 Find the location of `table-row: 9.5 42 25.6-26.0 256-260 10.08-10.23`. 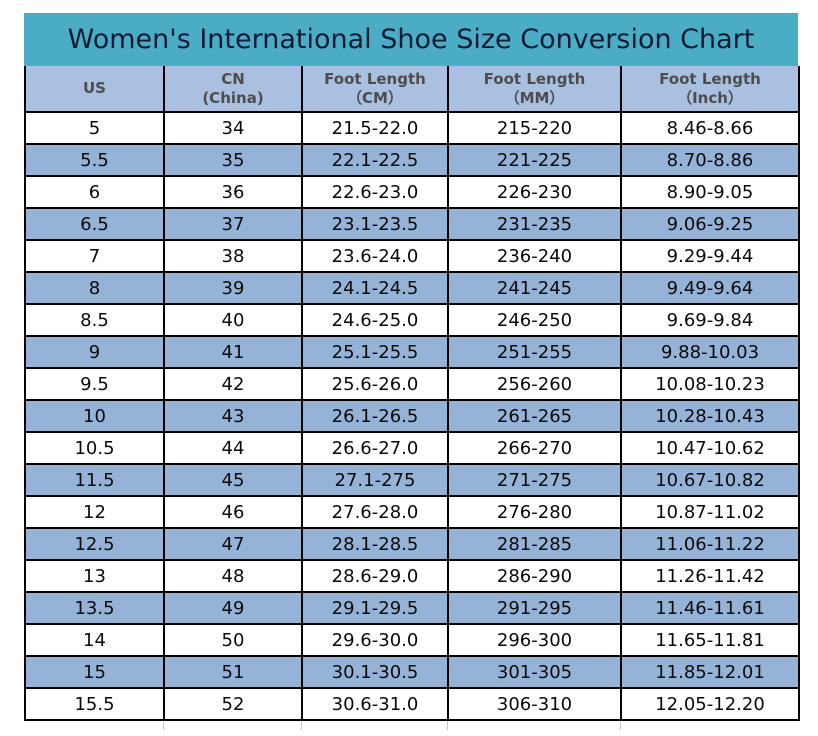

table-row: 9.5 42 25.6-26.0 256-260 10.08-10.23 is located at coordinates (412, 384).